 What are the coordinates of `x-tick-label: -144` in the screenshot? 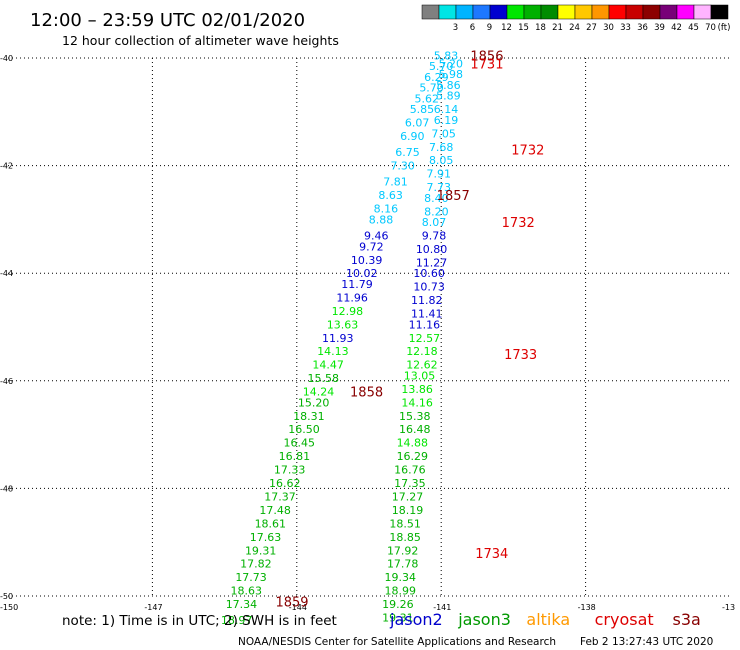 It's located at (298, 607).